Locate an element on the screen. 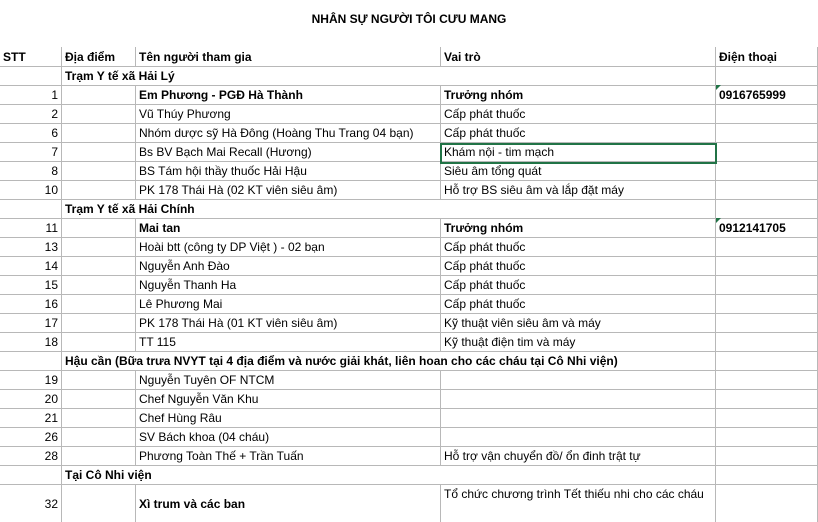  name-cell: Xì trum và các ban is located at coordinates (288, 503).